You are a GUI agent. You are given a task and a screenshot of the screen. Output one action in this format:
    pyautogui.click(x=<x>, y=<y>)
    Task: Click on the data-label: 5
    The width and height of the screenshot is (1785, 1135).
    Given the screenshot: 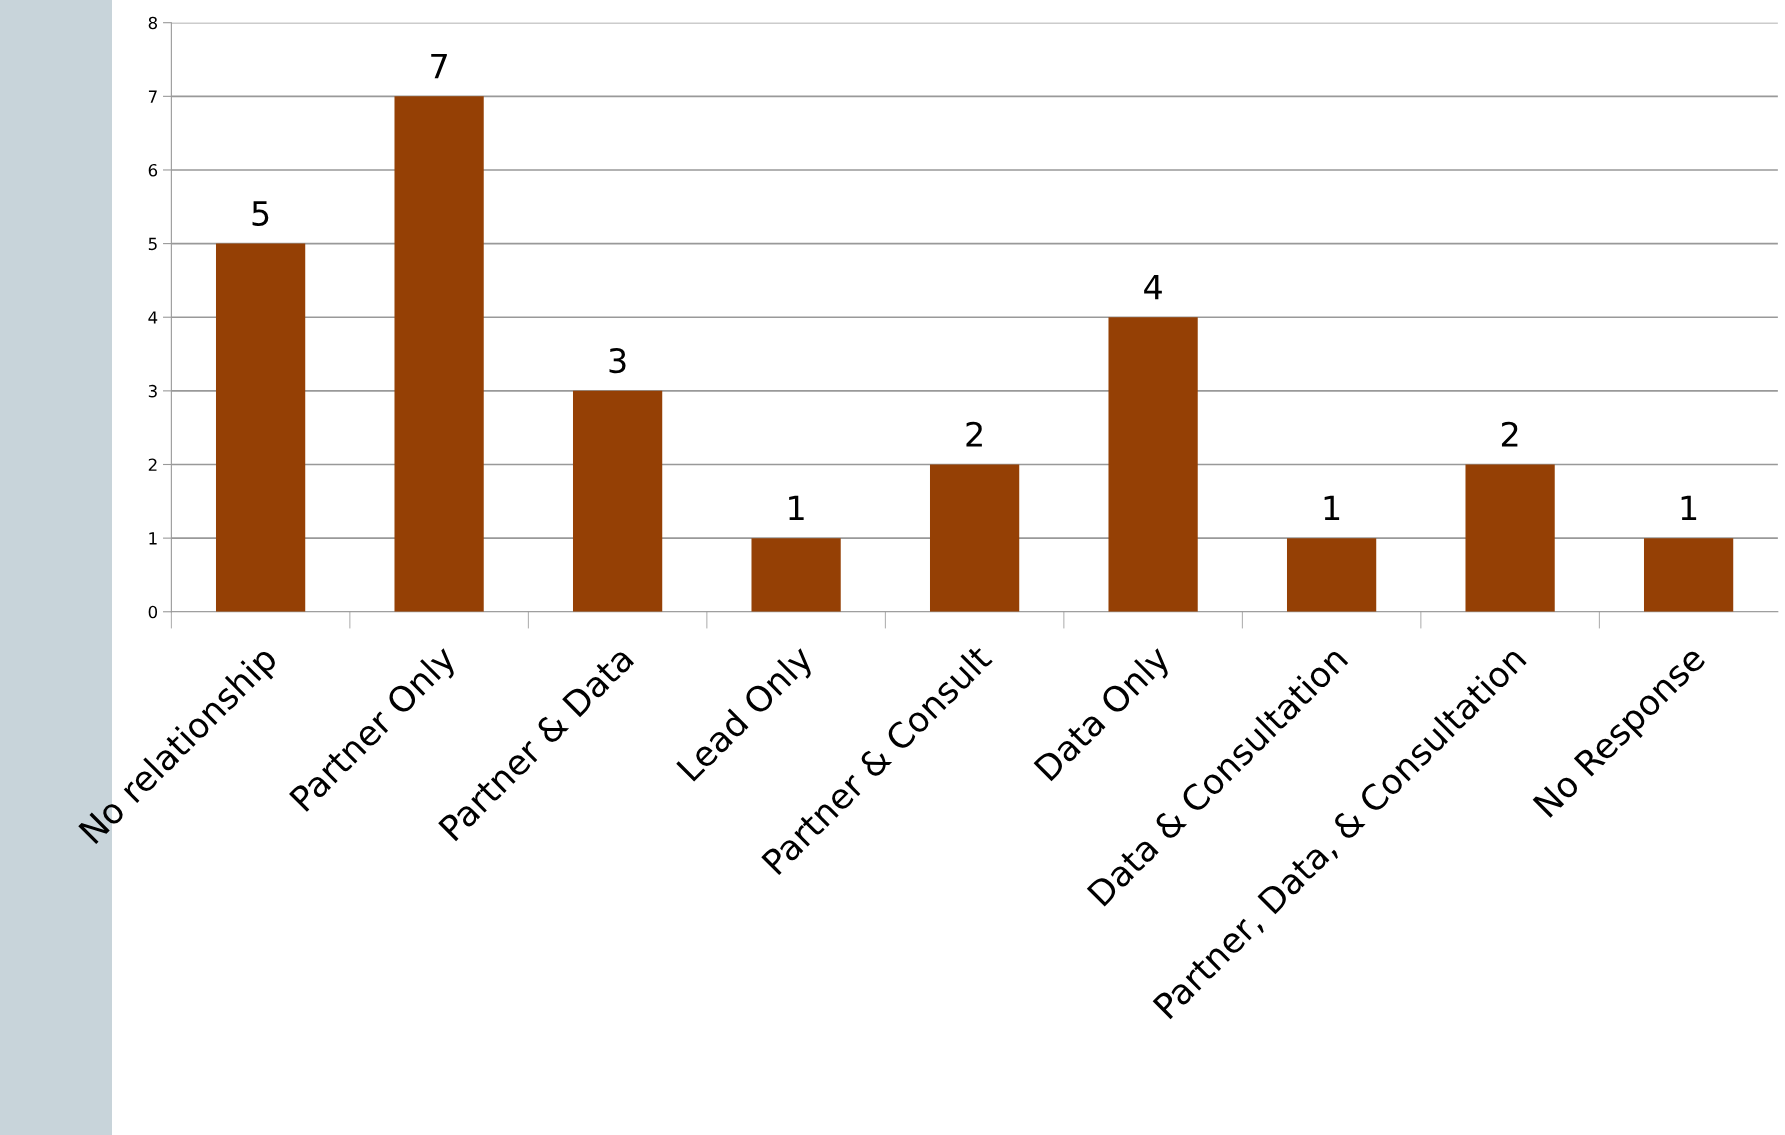 What is the action you would take?
    pyautogui.click(x=260, y=214)
    